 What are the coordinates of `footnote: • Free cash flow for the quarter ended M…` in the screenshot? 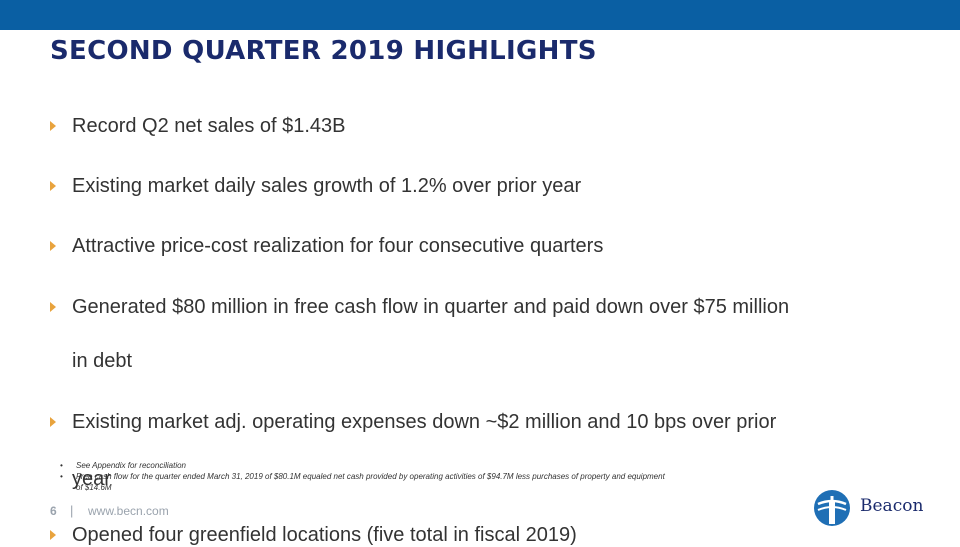 It's located at (420, 476).